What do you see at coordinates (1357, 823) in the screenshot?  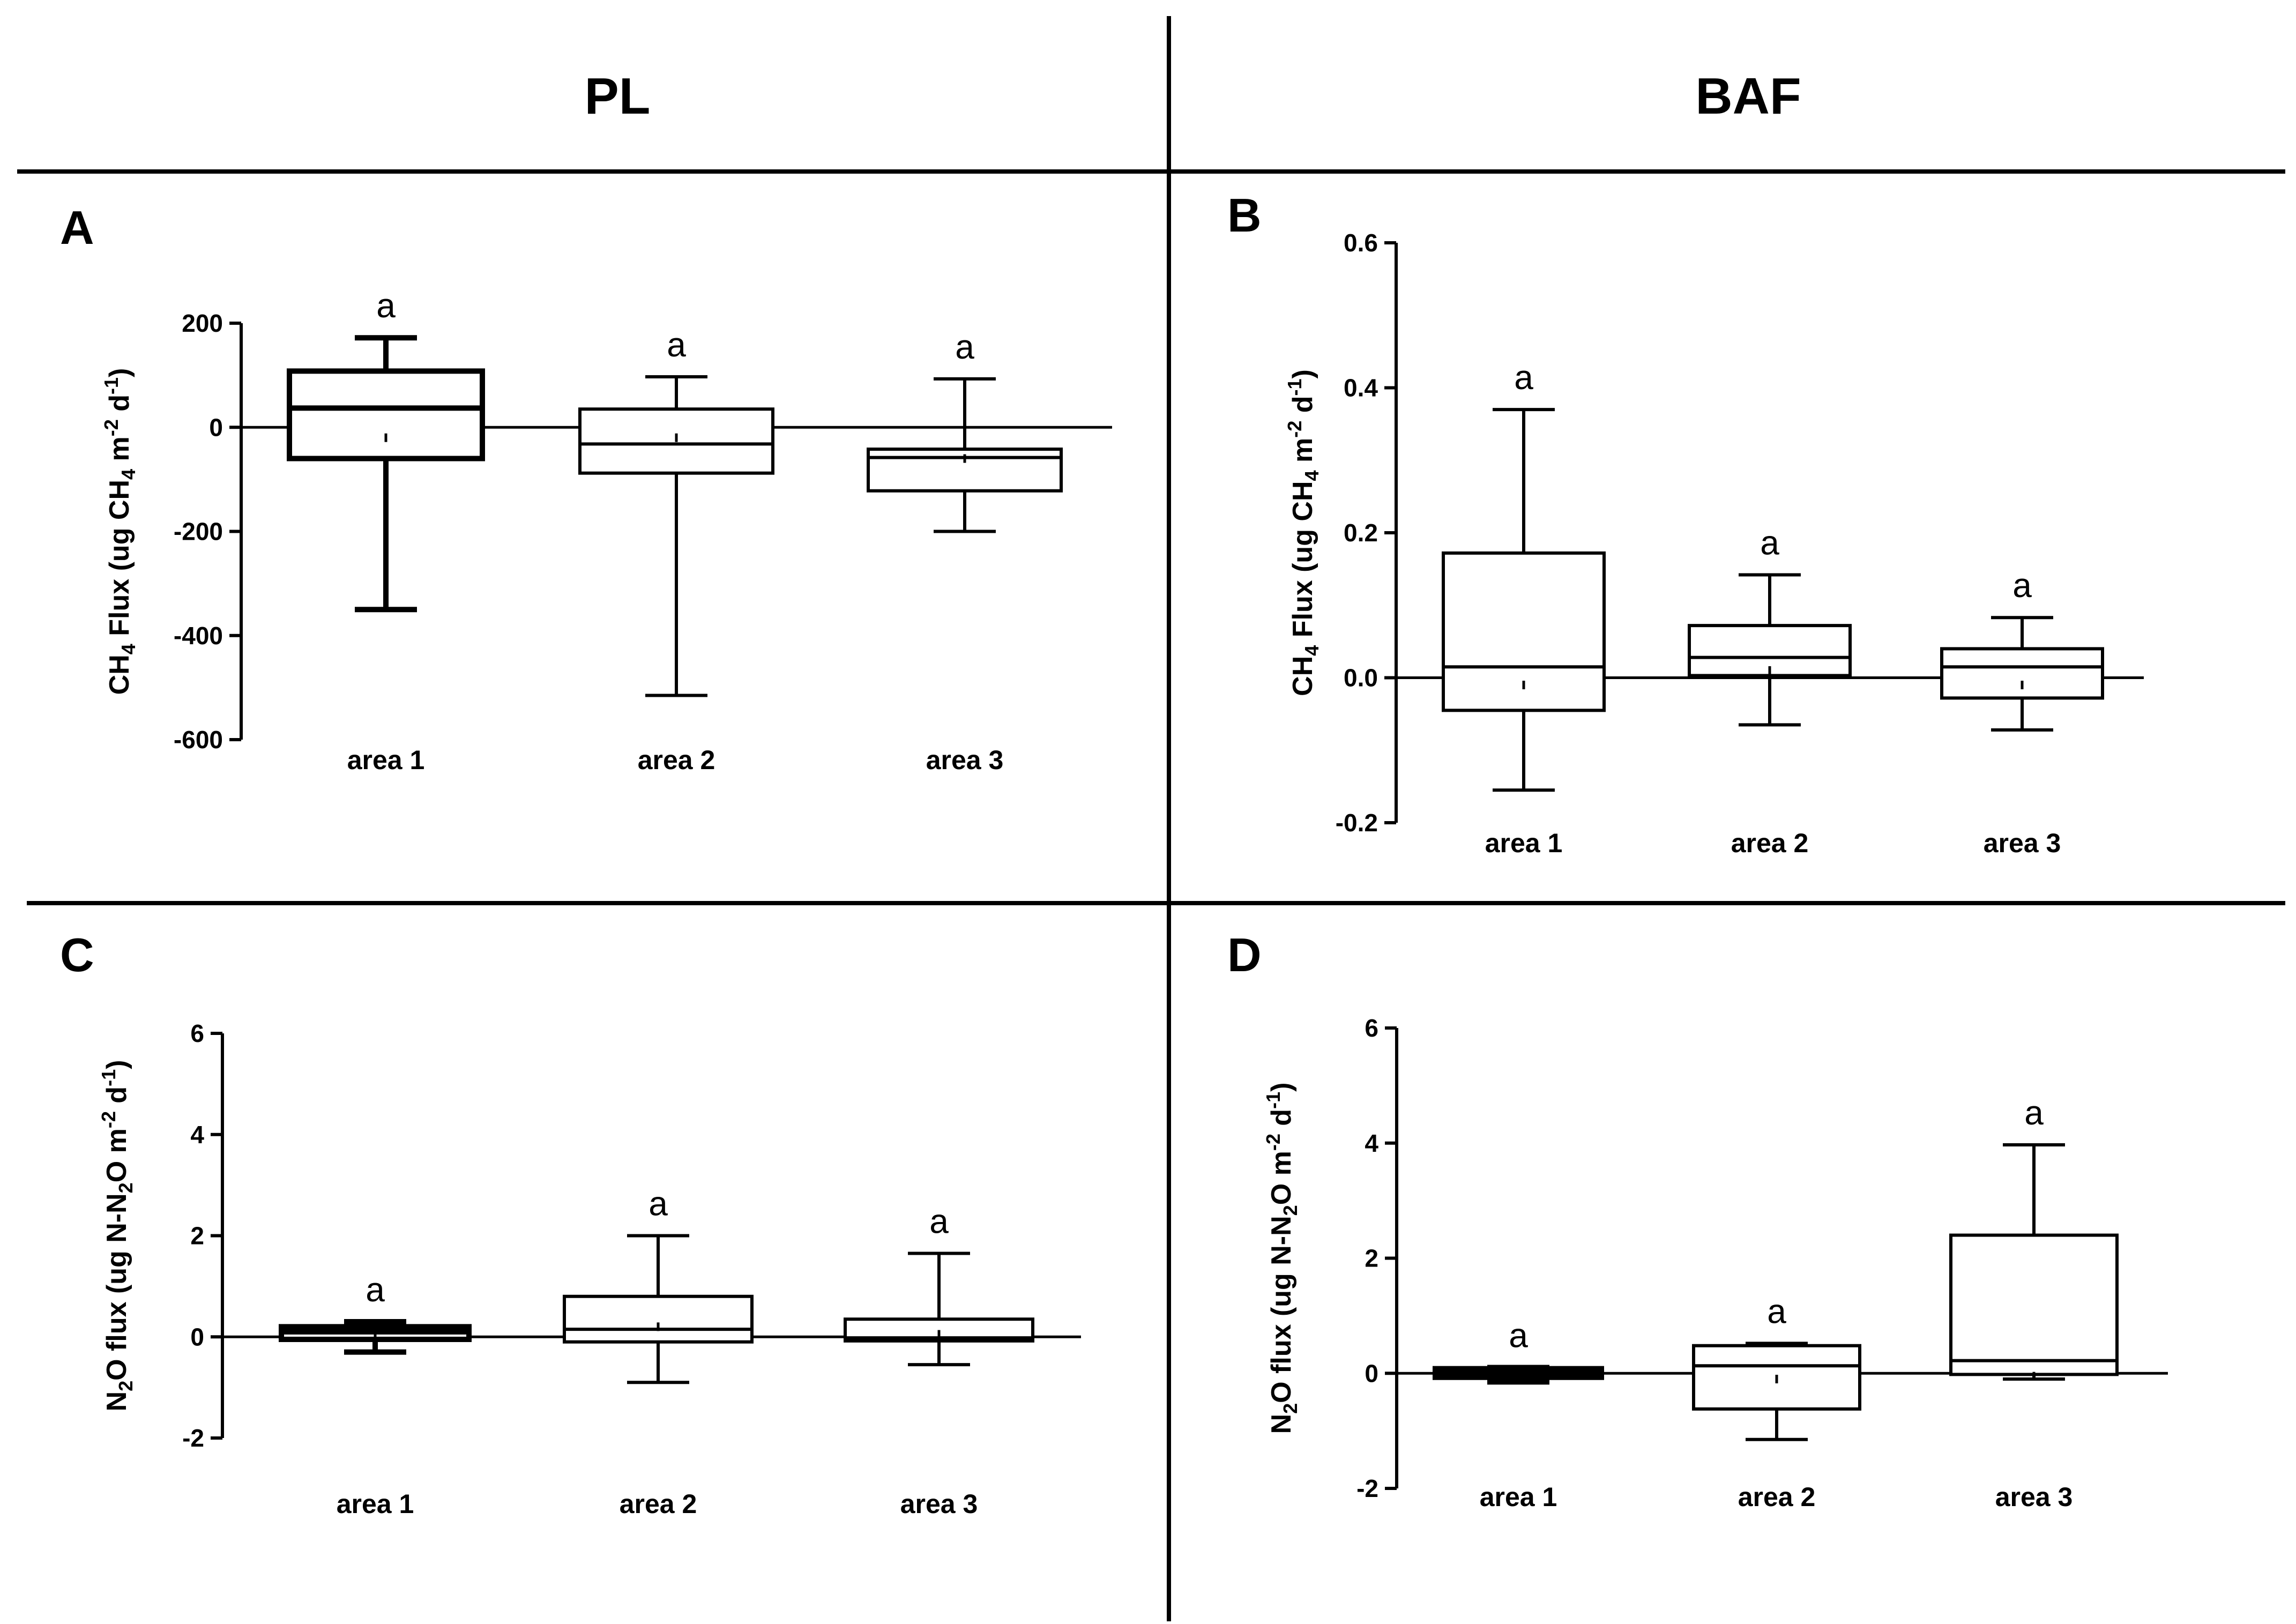 I see `y-tick-label: -0.2` at bounding box center [1357, 823].